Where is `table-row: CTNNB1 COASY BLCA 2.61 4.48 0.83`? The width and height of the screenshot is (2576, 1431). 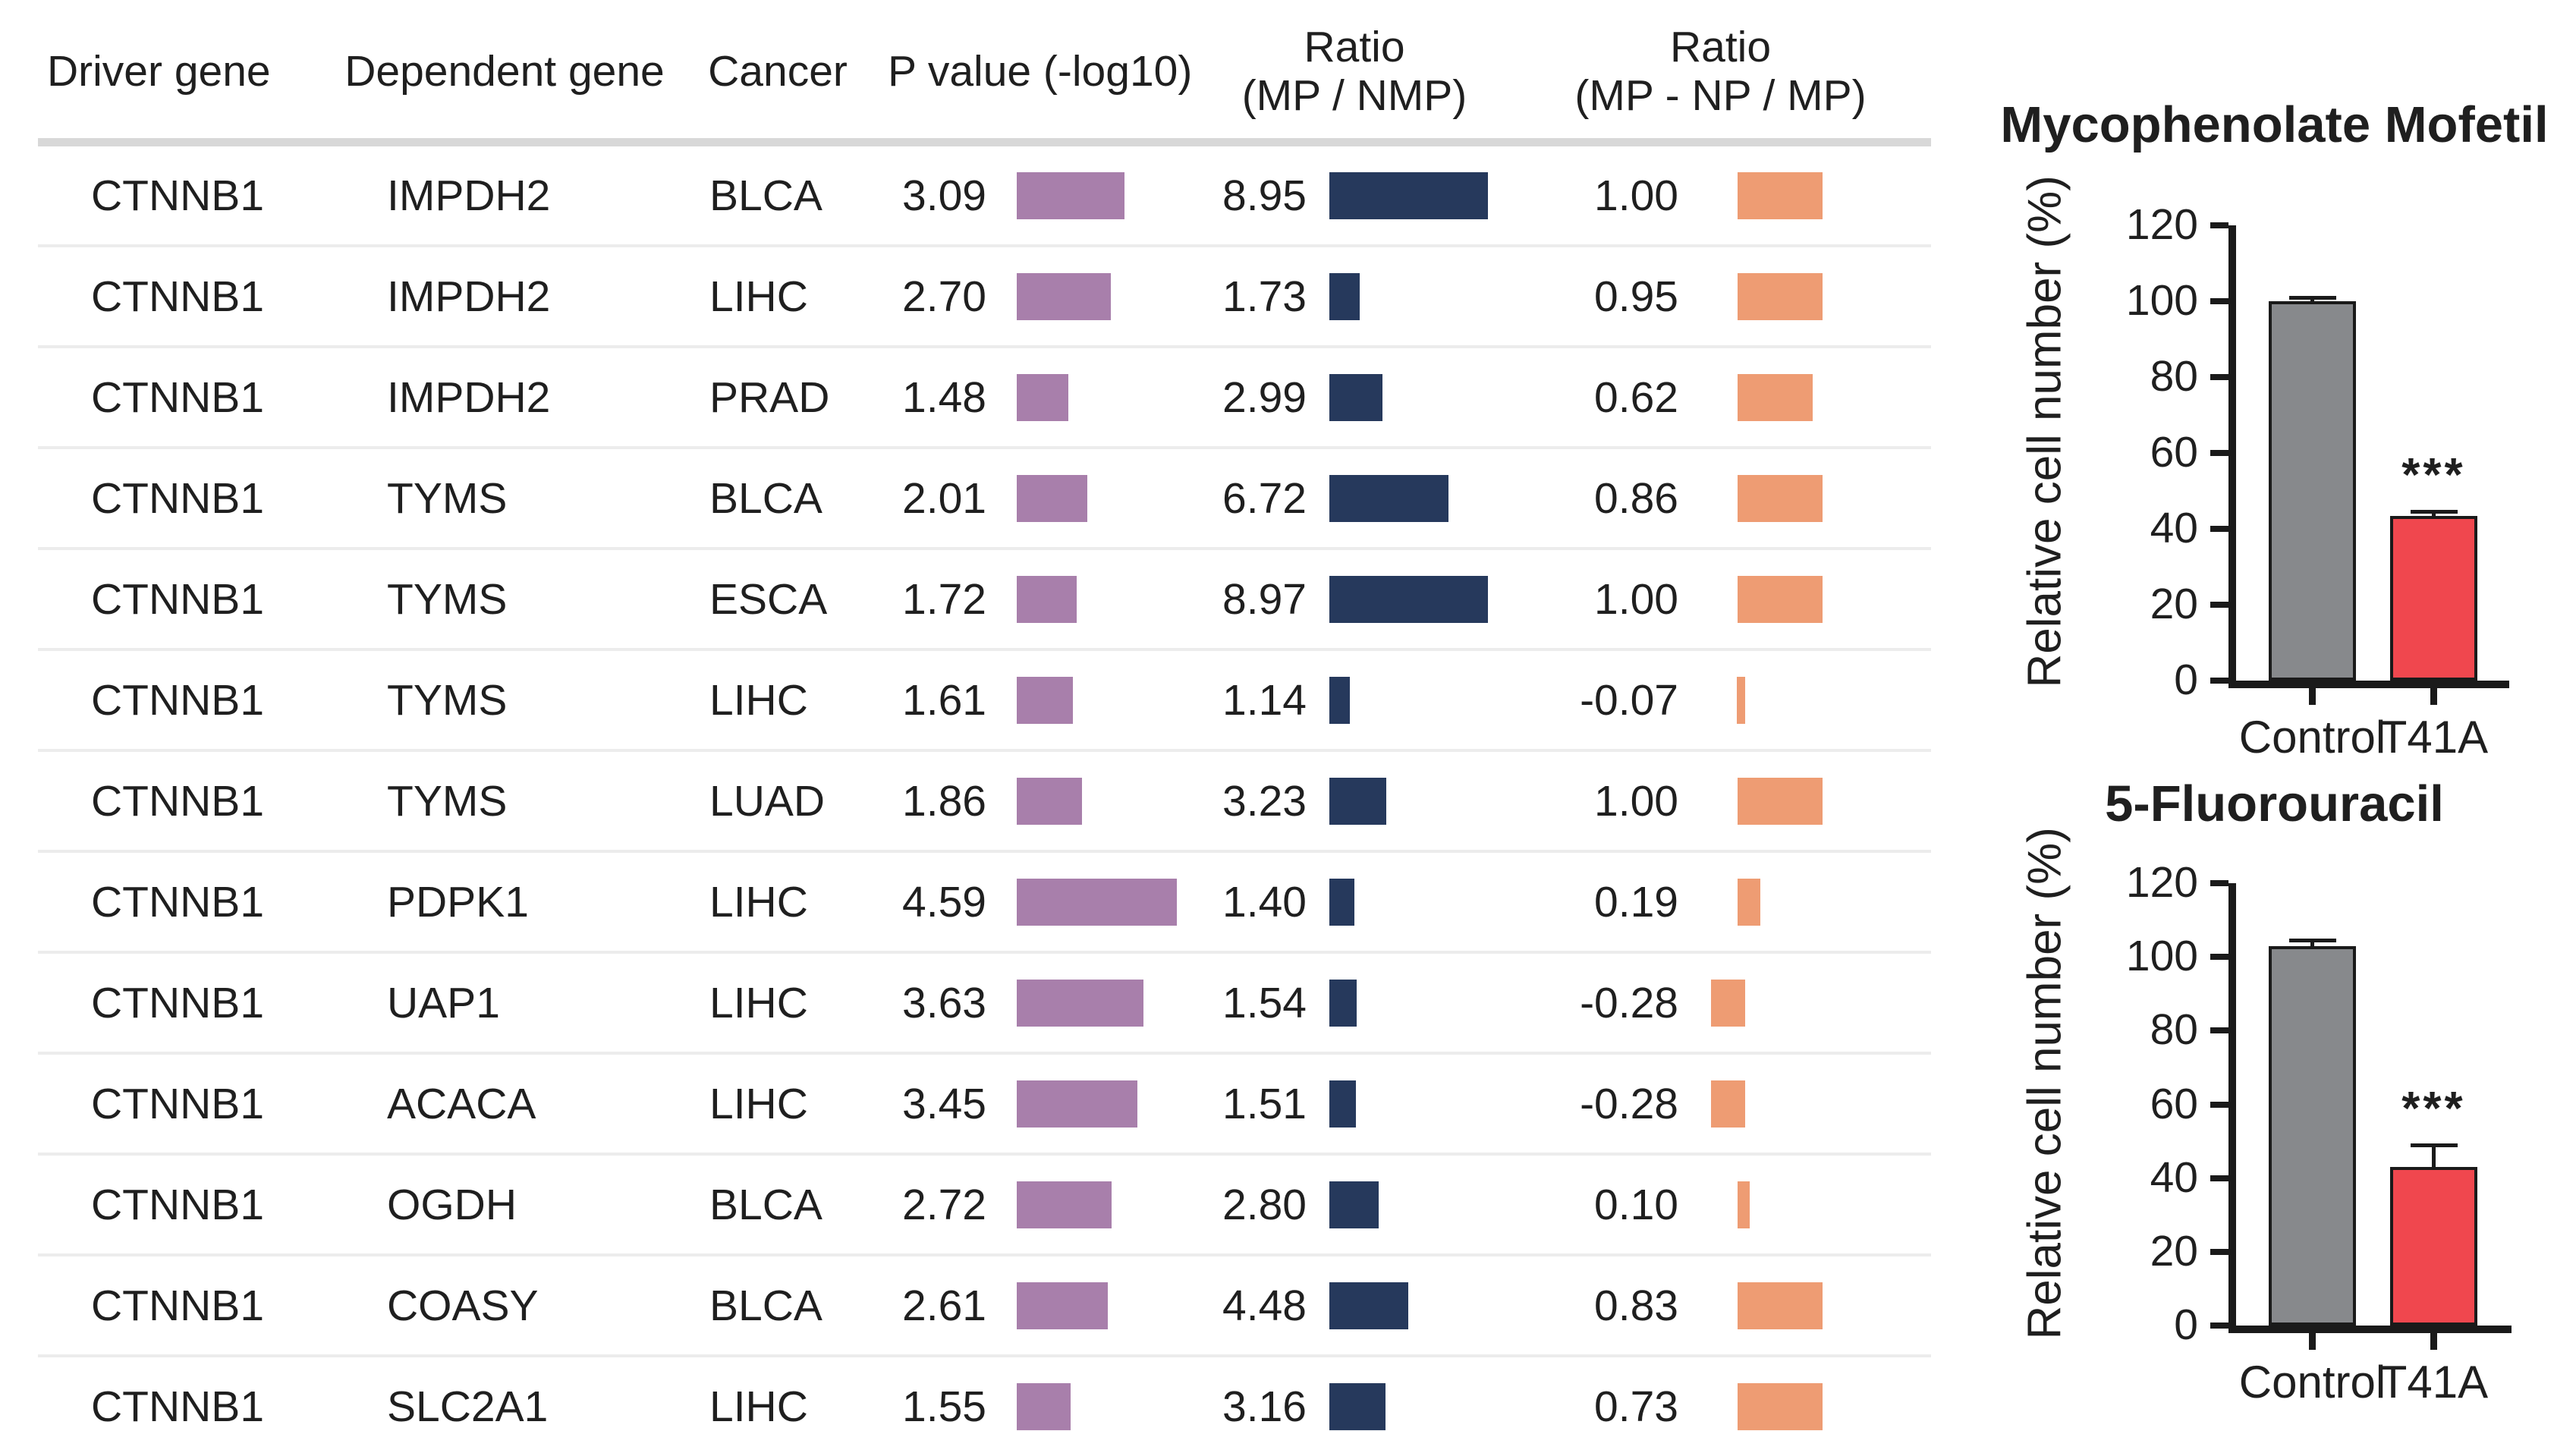 table-row: CTNNB1 COASY BLCA 2.61 4.48 0.83 is located at coordinates (984, 1306).